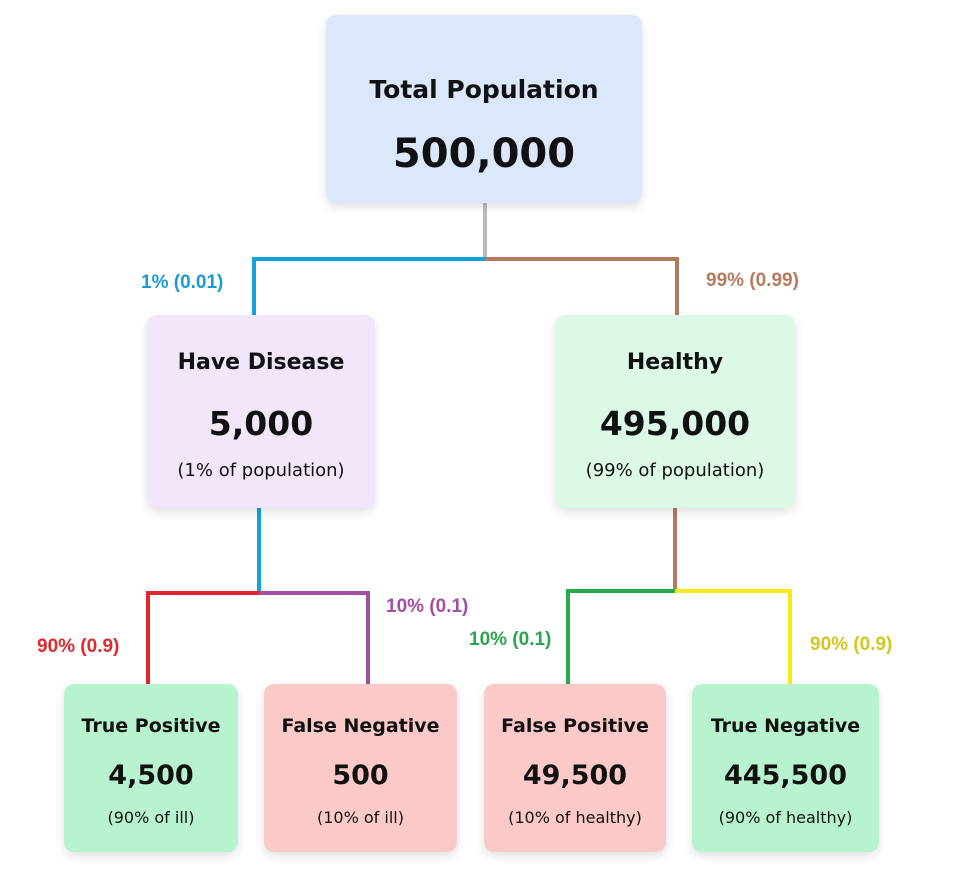 This screenshot has height=875, width=973. I want to click on node-value: 495,000, so click(675, 423).